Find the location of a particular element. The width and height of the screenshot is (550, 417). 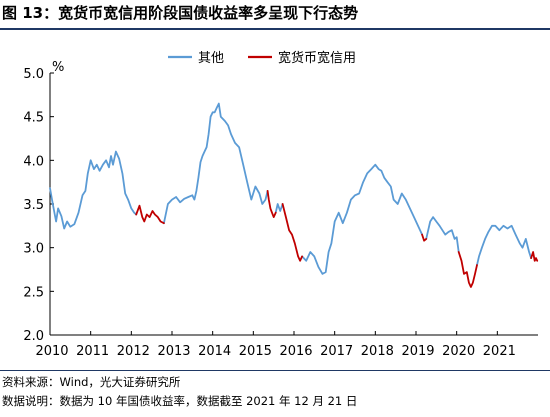

y-tick-label: 5.0 is located at coordinates (33, 74).